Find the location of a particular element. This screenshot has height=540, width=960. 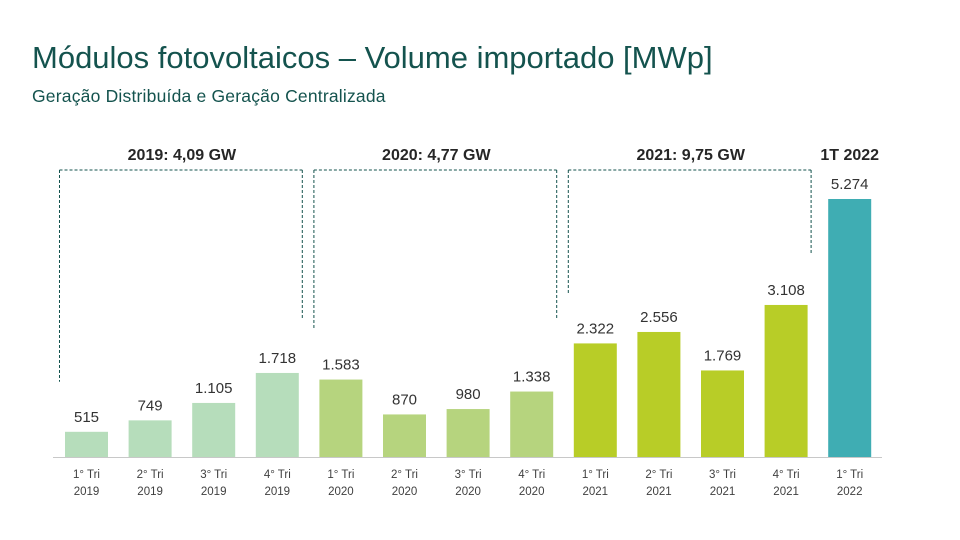

x-tick-label: 2022 is located at coordinates (850, 492).